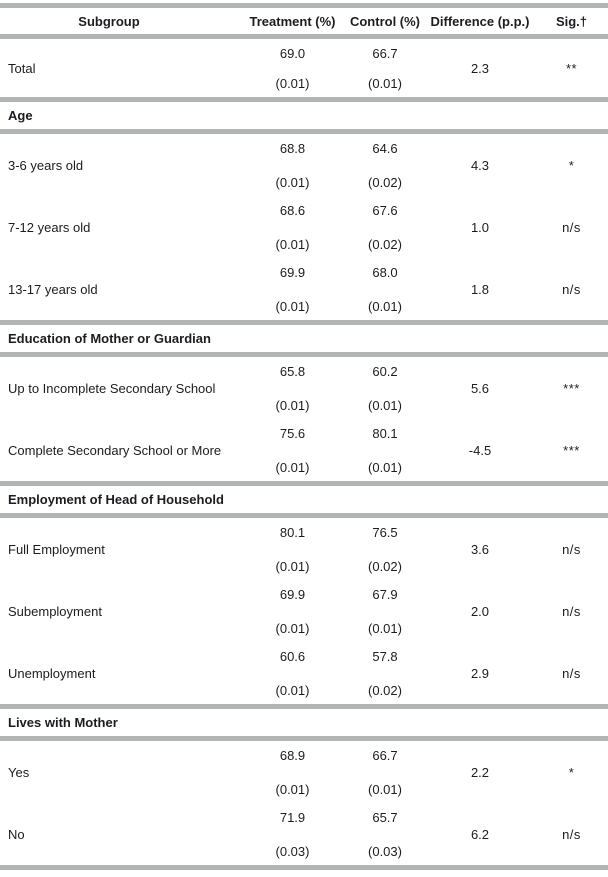 Image resolution: width=608 pixels, height=877 pixels. What do you see at coordinates (292, 656) in the screenshot?
I see `treatment-value: 60.6` at bounding box center [292, 656].